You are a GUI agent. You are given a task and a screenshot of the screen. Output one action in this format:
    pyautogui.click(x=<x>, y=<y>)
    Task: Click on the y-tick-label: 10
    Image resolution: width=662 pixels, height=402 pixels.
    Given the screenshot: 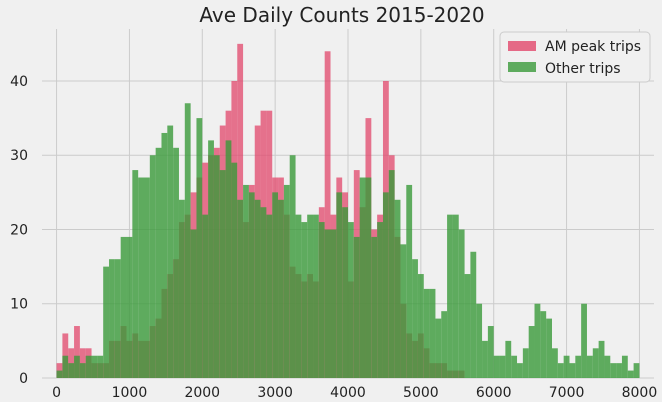 What is the action you would take?
    pyautogui.click(x=19, y=305)
    